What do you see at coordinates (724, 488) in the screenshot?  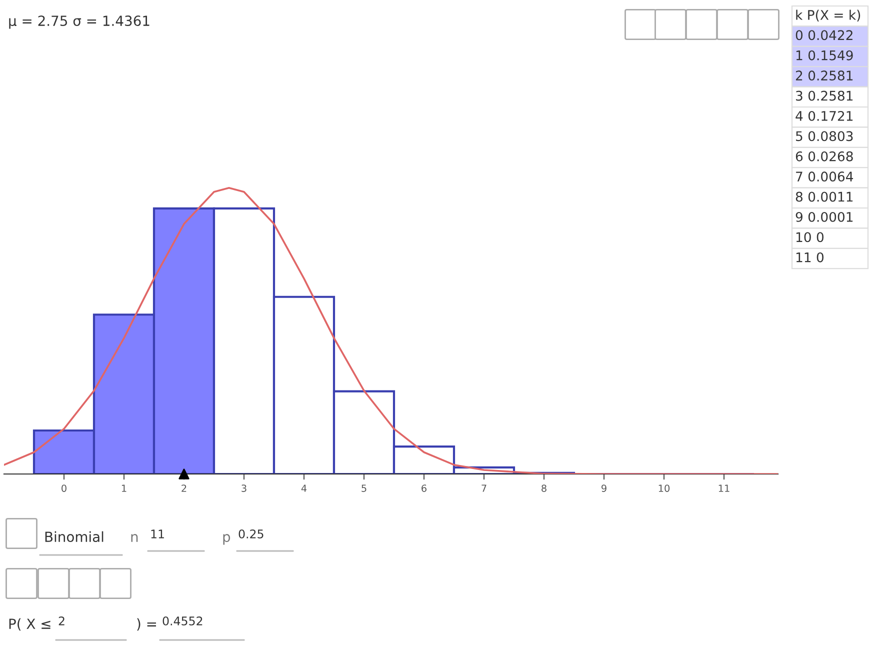 I see `x-tick-label: 11` at bounding box center [724, 488].